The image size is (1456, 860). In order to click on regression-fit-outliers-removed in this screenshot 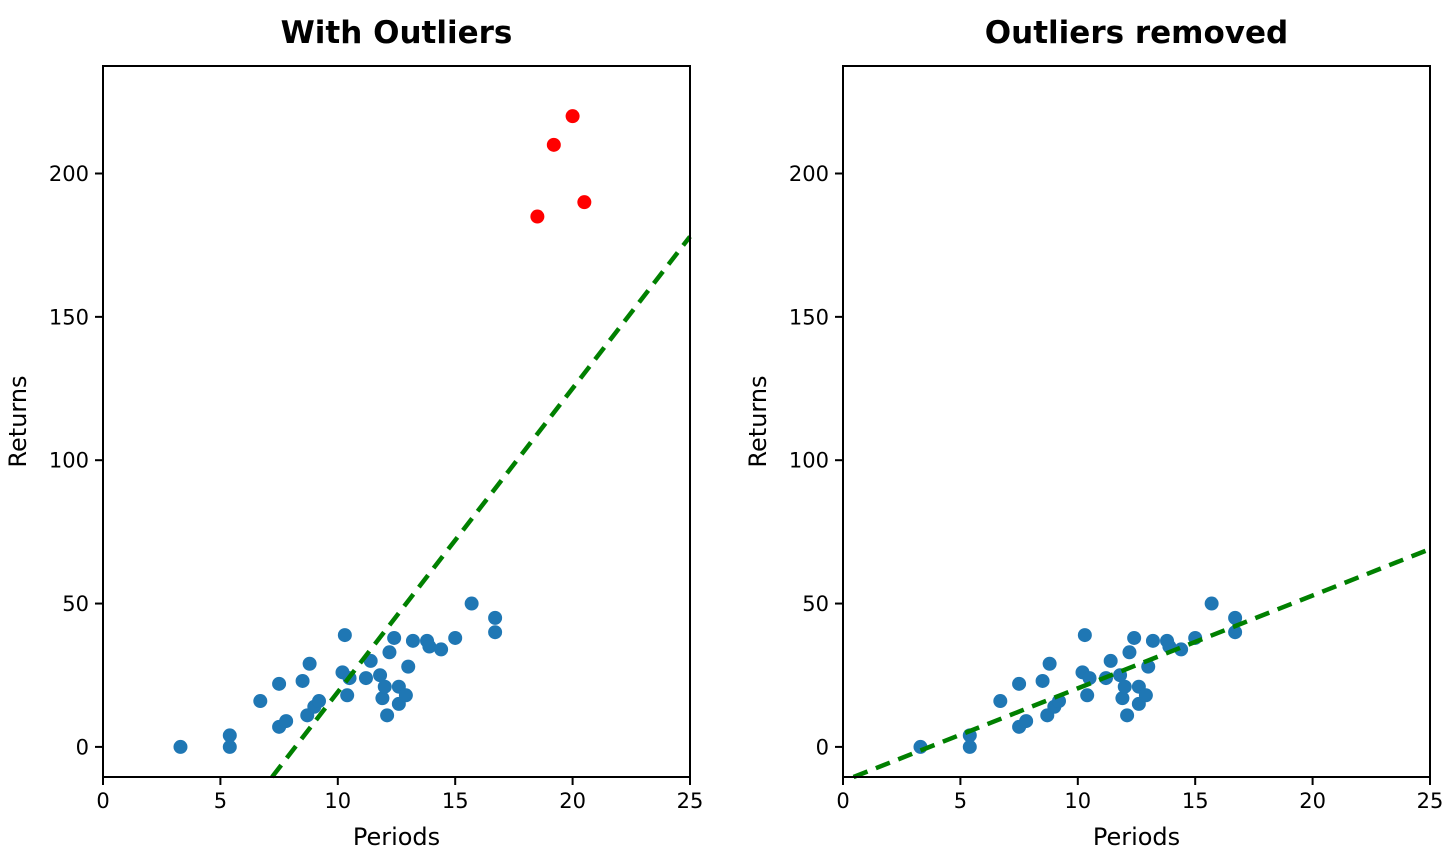, I will do `click(1141, 663)`.